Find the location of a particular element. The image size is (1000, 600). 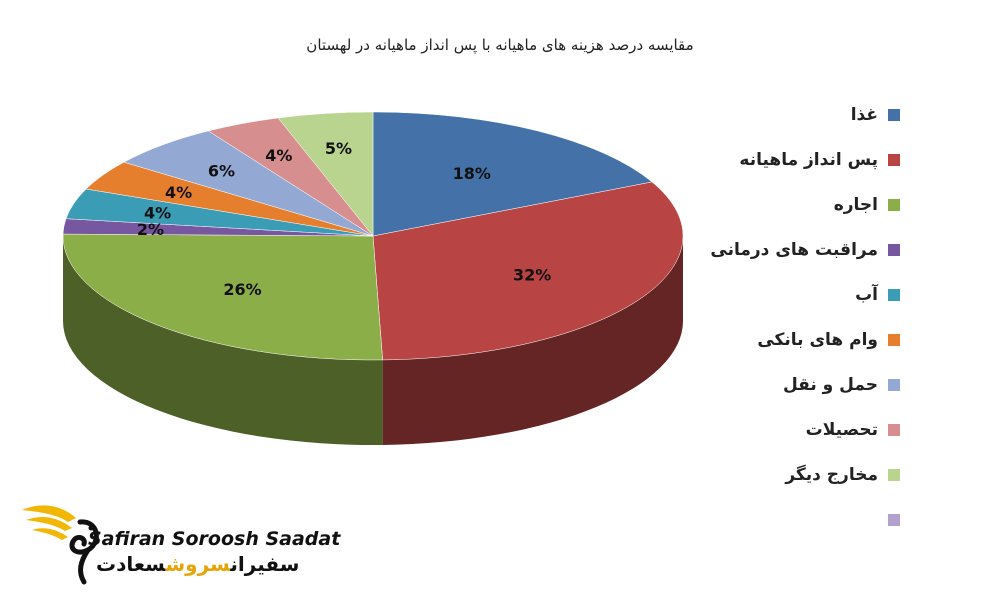

pie-labels: 18%32%26%2%4%4%6%4% 5% is located at coordinates (344, 219).